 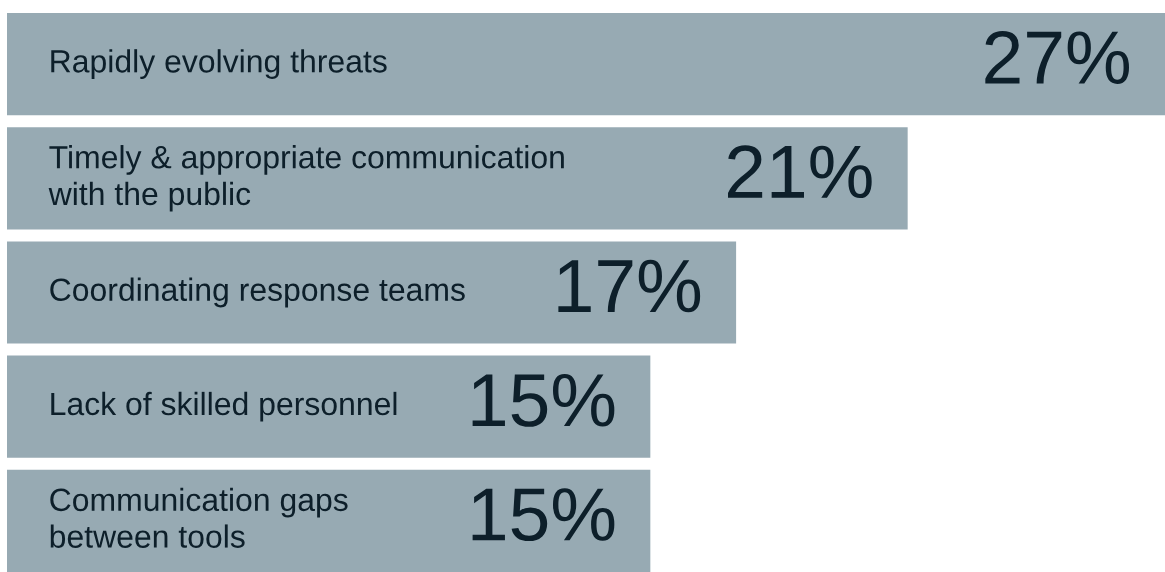 I want to click on y-tick-label: Communication gaps between tools, so click(x=199, y=517).